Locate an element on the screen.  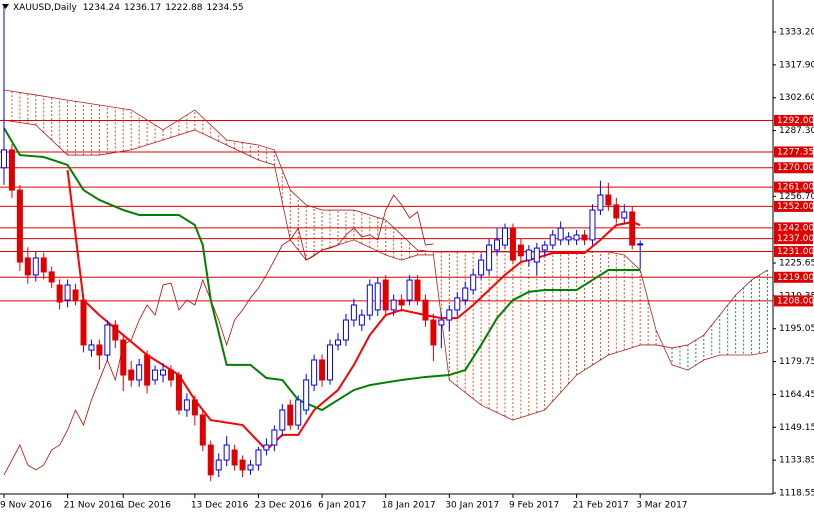
level-label: 1237.00 is located at coordinates (795, 239).